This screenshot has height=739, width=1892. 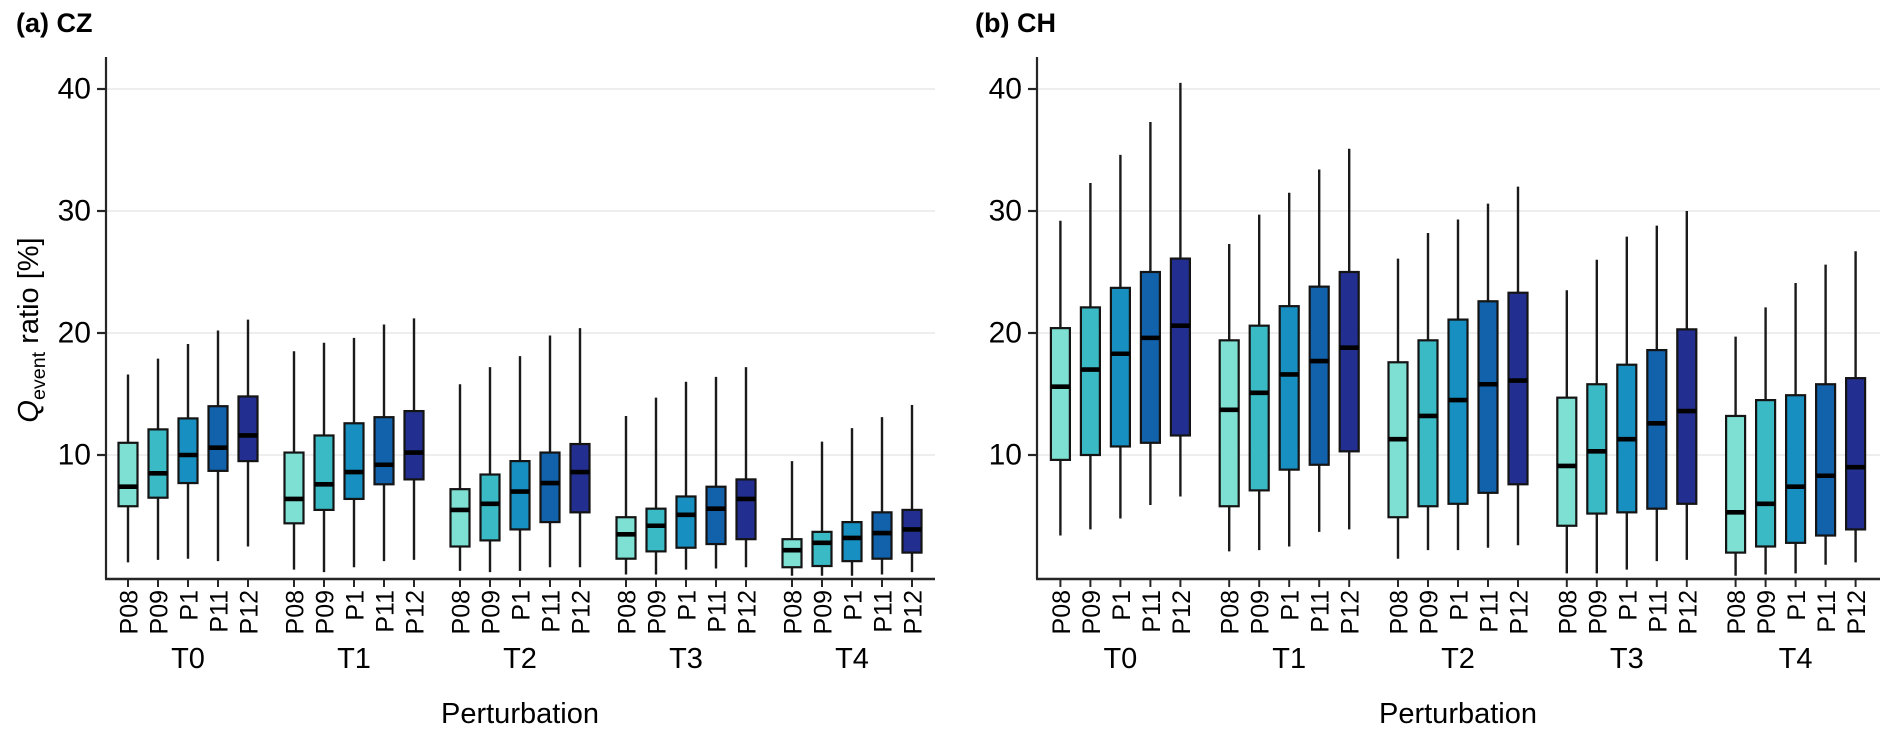 What do you see at coordinates (296, 612) in the screenshot?
I see `x-tick-label-T1-P08: P08` at bounding box center [296, 612].